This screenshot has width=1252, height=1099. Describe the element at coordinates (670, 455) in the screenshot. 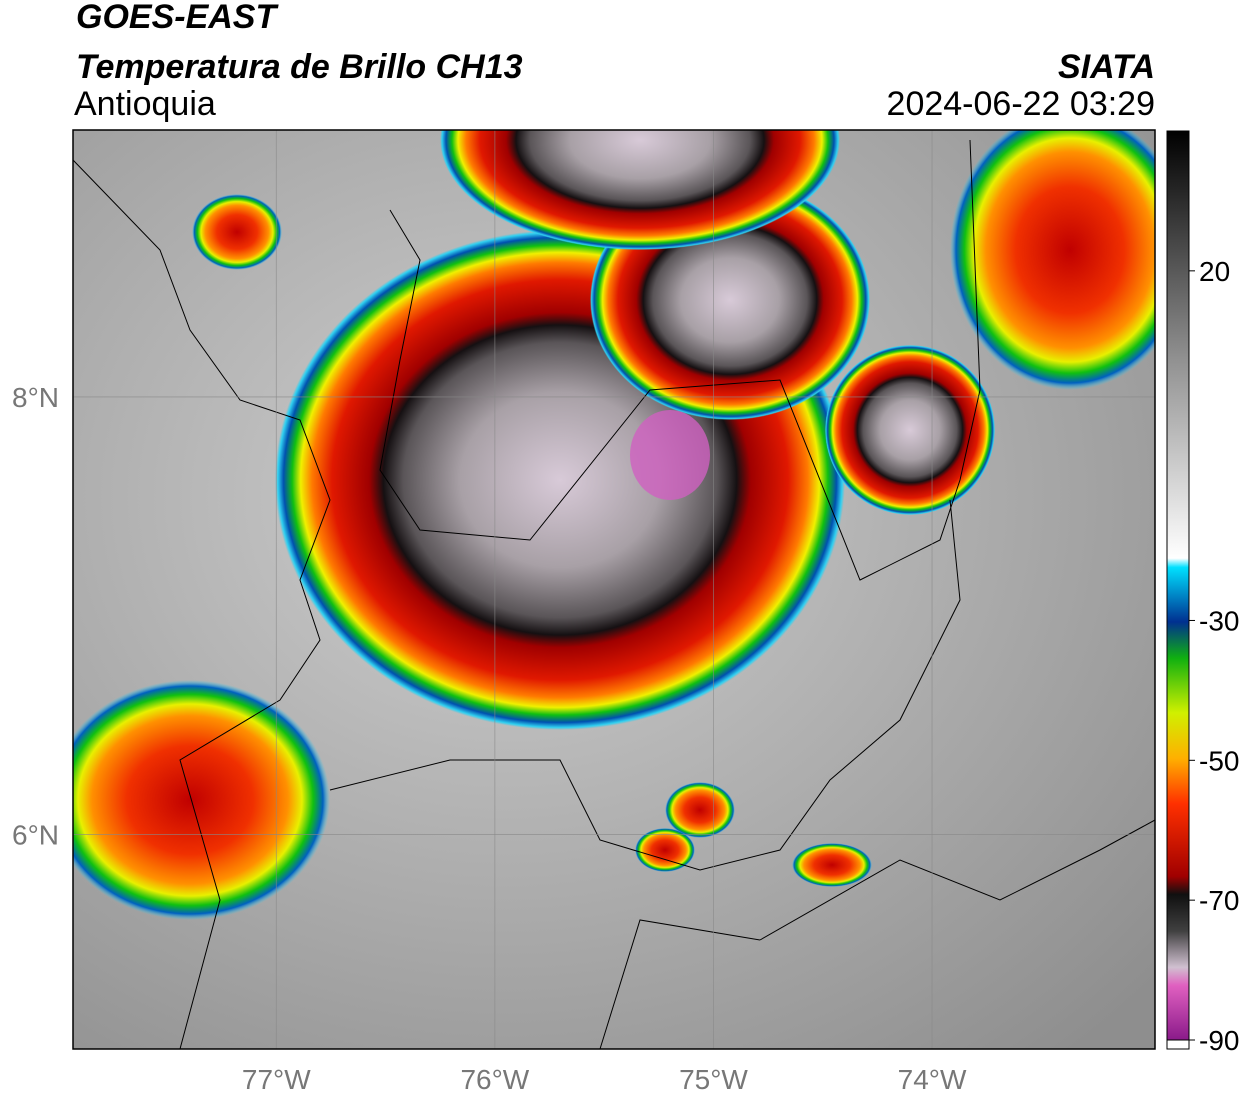

I see `cold-core` at that location.